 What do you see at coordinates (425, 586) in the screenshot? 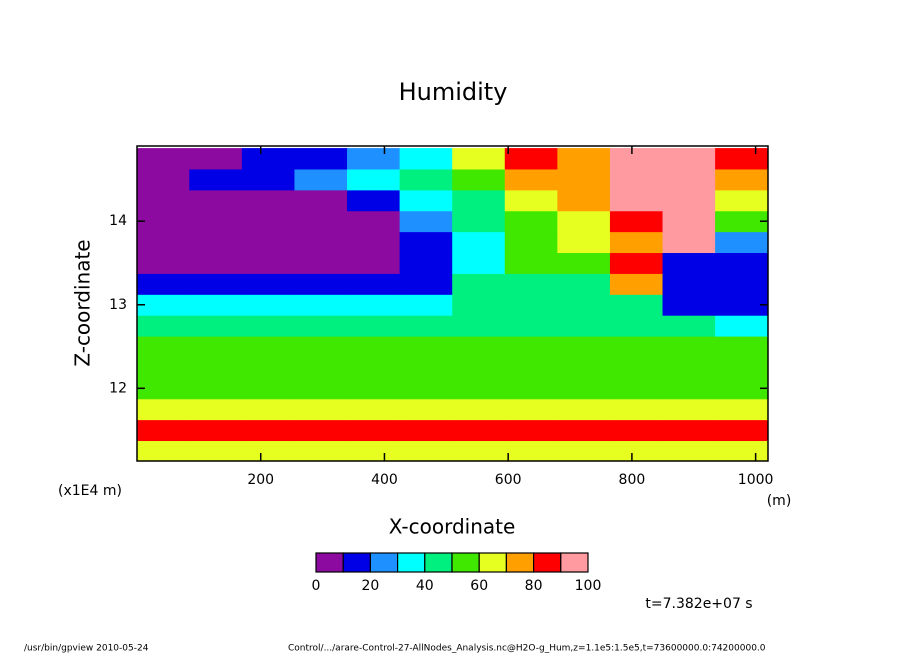
I see `colorbar-label: 40` at bounding box center [425, 586].